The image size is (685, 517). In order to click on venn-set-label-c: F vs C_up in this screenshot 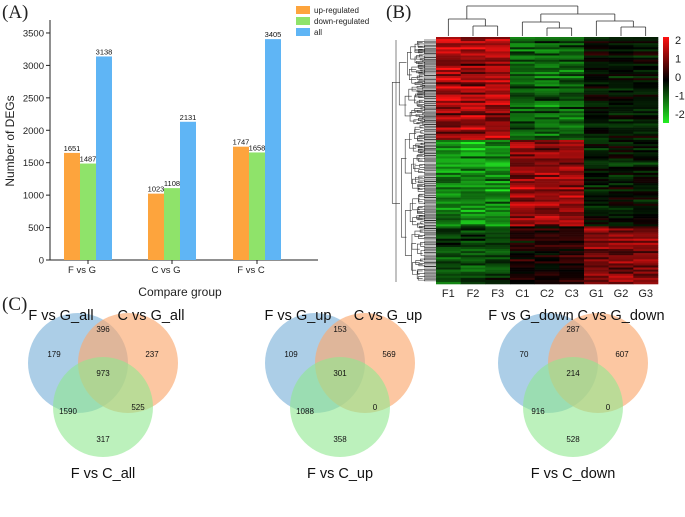, I will do `click(340, 474)`.